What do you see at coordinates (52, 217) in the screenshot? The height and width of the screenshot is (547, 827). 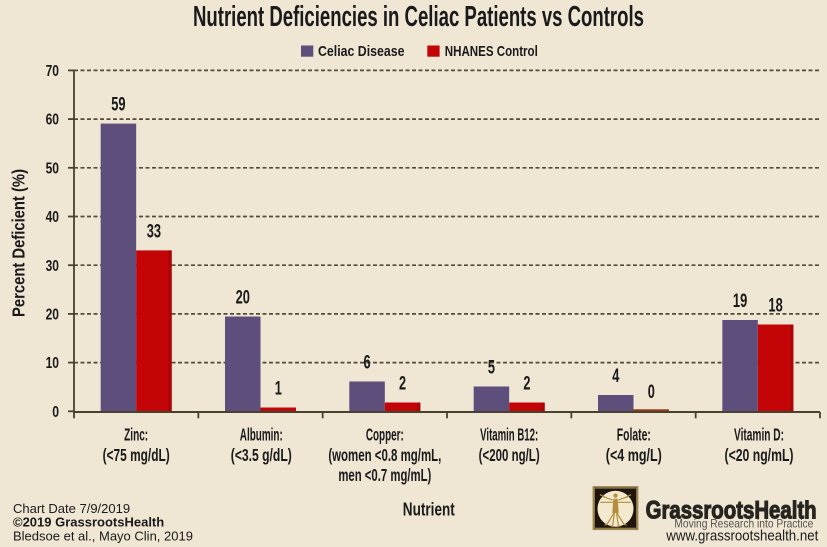 I see `svg-text: 40` at bounding box center [52, 217].